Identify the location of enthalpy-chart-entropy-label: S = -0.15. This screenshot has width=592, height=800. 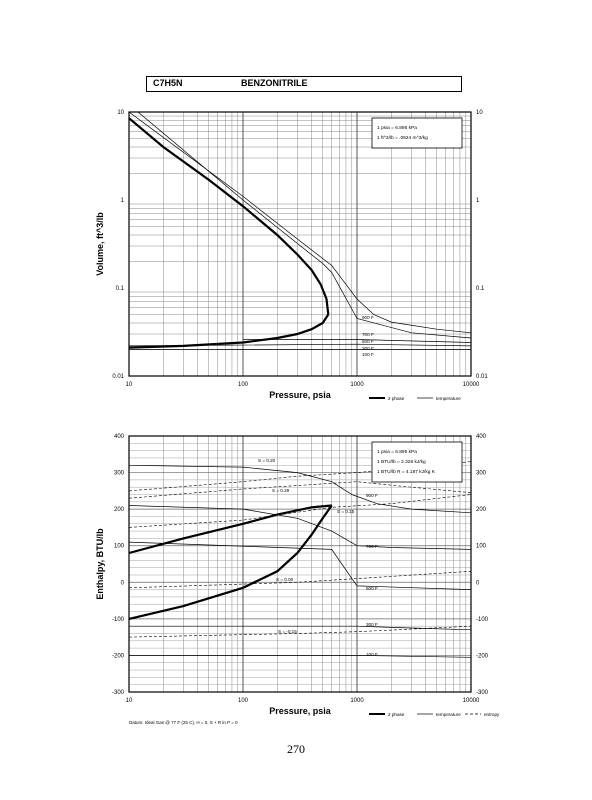
(287, 631).